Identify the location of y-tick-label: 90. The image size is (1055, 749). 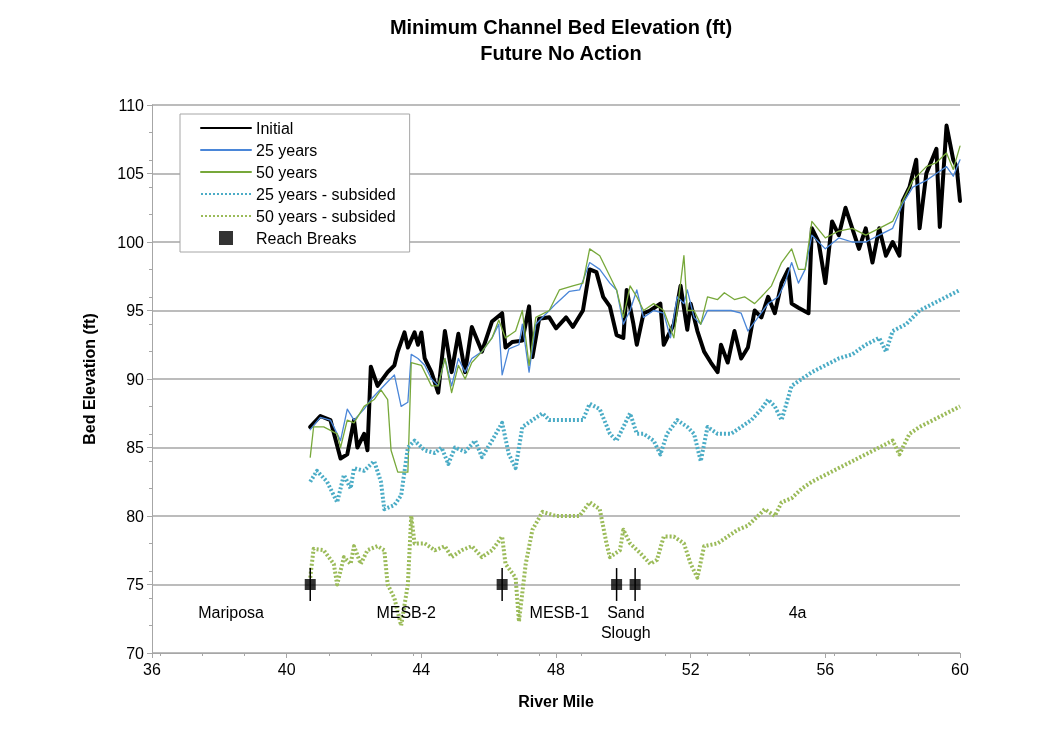
(135, 379).